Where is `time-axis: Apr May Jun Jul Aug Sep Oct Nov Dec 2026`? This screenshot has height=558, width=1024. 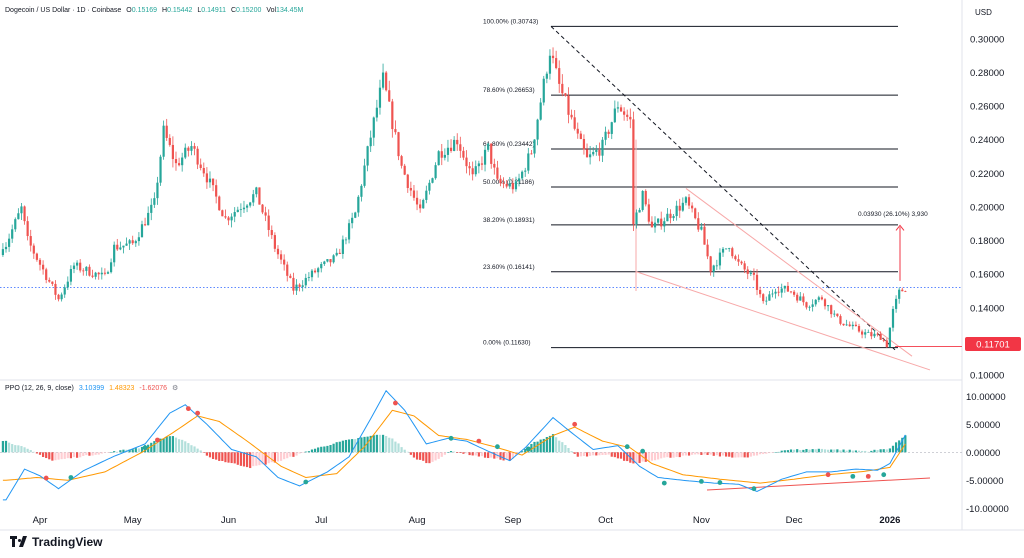
time-axis: Apr May Jun Jul Aug Sep Oct Nov Dec 2026 is located at coordinates (467, 520).